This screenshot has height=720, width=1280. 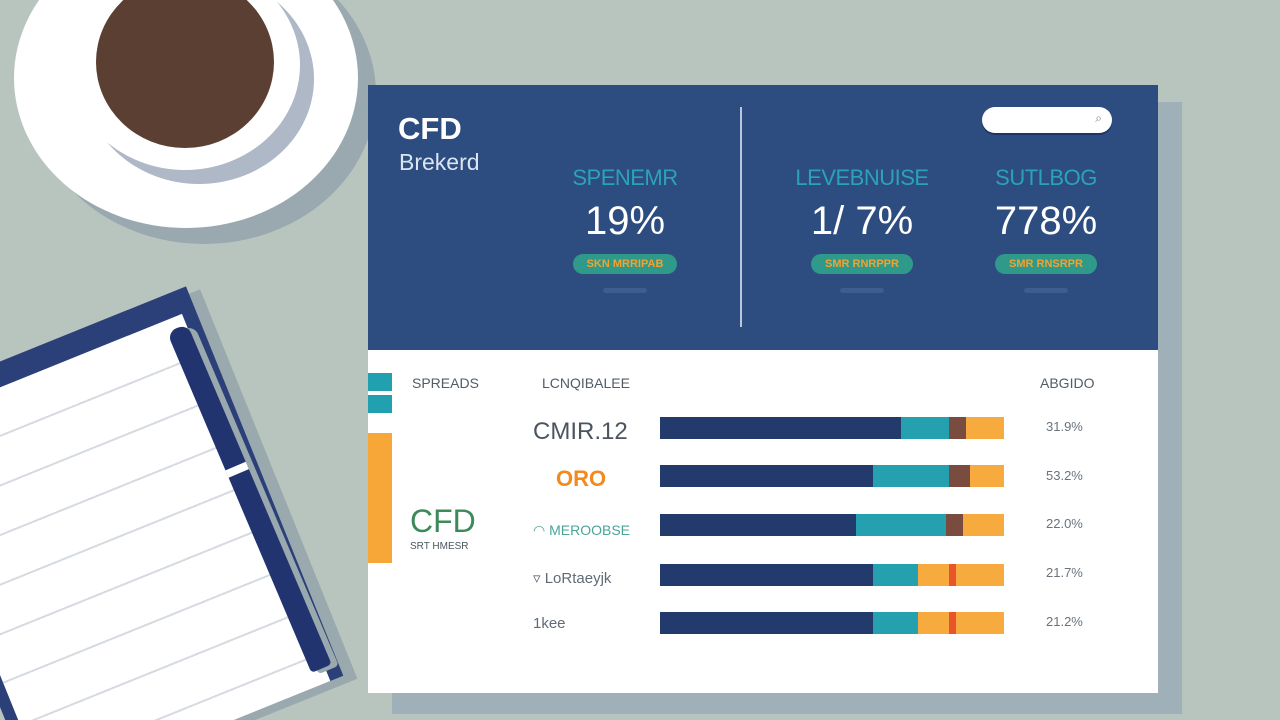 What do you see at coordinates (581, 478) in the screenshot?
I see `row-label: ORO` at bounding box center [581, 478].